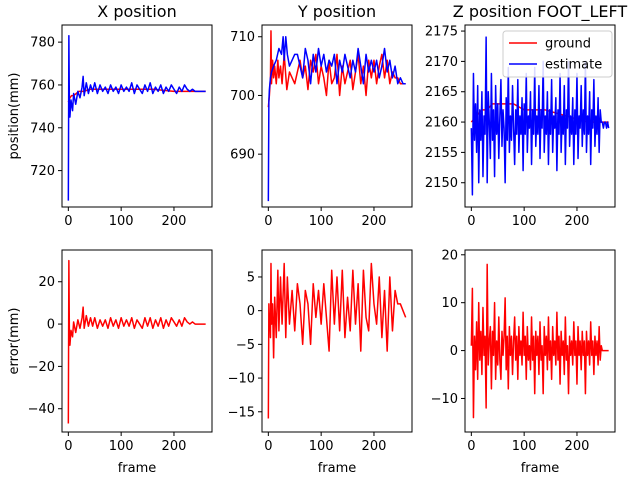 The width and height of the screenshot is (640, 480). What do you see at coordinates (568, 44) in the screenshot?
I see `legend-label-ground: ground` at bounding box center [568, 44].